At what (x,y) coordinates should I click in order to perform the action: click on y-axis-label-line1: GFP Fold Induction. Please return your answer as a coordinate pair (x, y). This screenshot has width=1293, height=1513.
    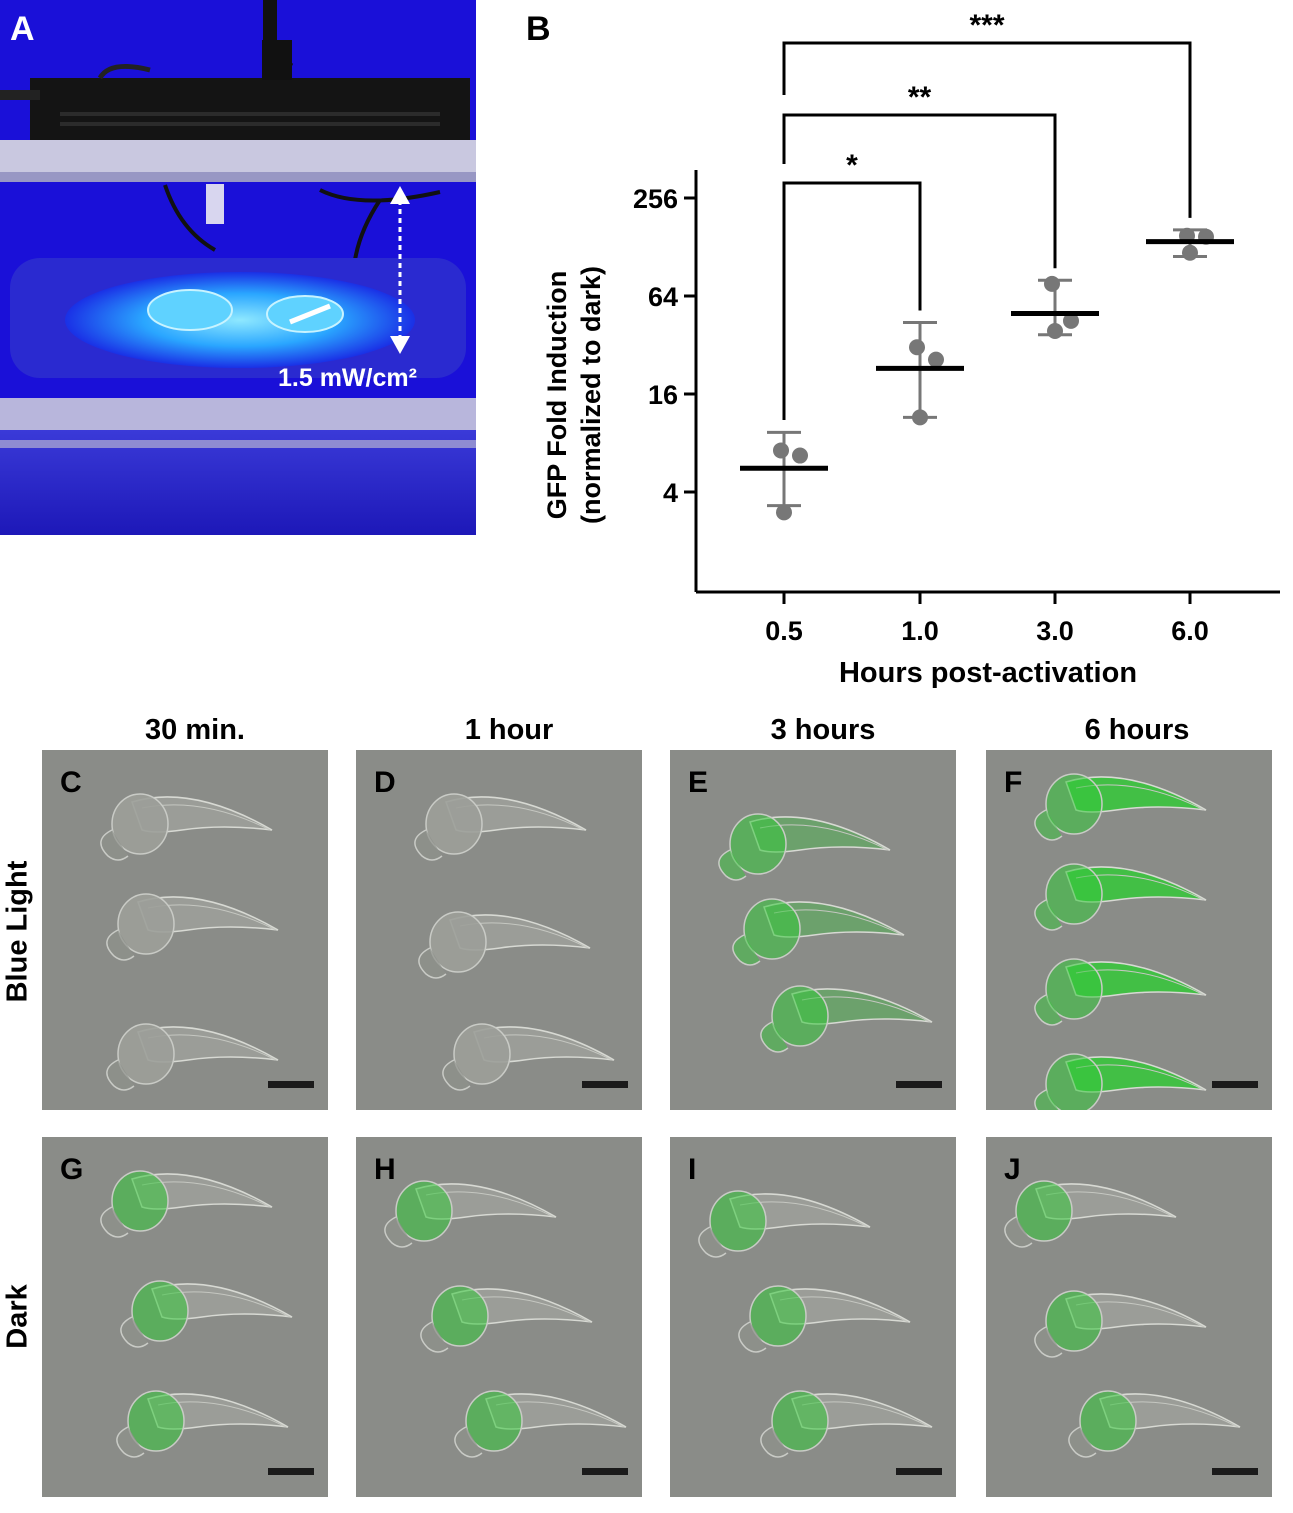
    Looking at the image, I should click on (557, 395).